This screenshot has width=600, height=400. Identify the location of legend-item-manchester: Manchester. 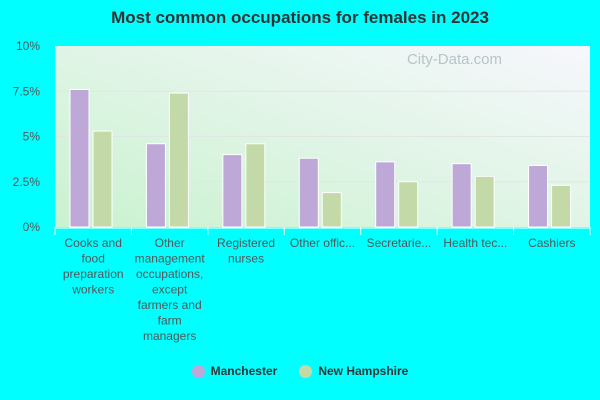
(234, 371).